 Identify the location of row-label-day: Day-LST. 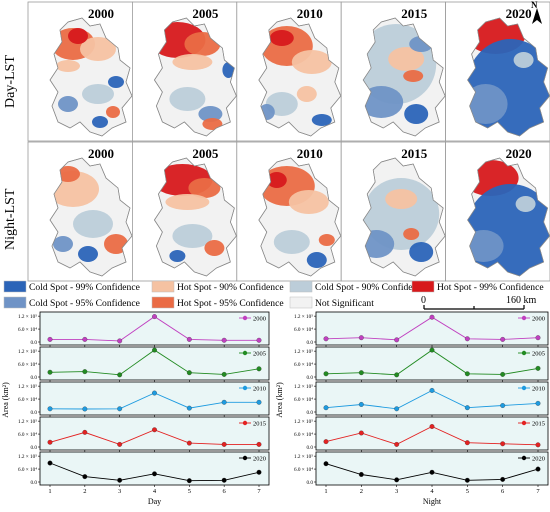
(10, 81).